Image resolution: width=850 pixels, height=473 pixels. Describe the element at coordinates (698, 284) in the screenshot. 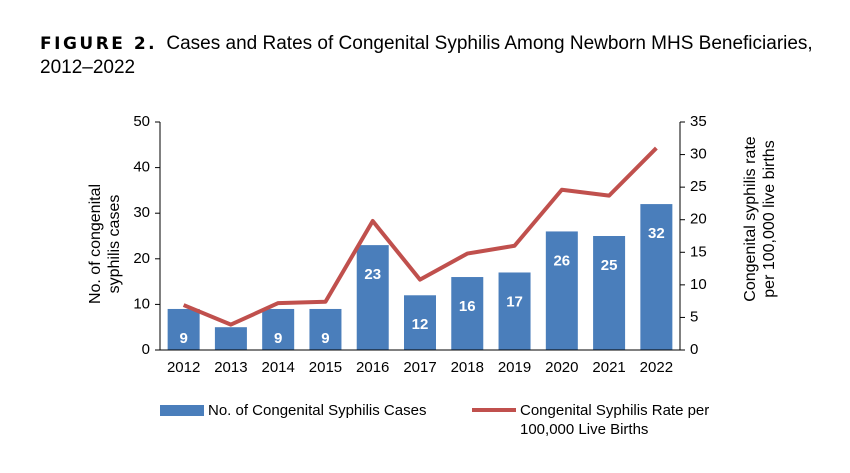

I see `y2-tick-label: 10` at that location.